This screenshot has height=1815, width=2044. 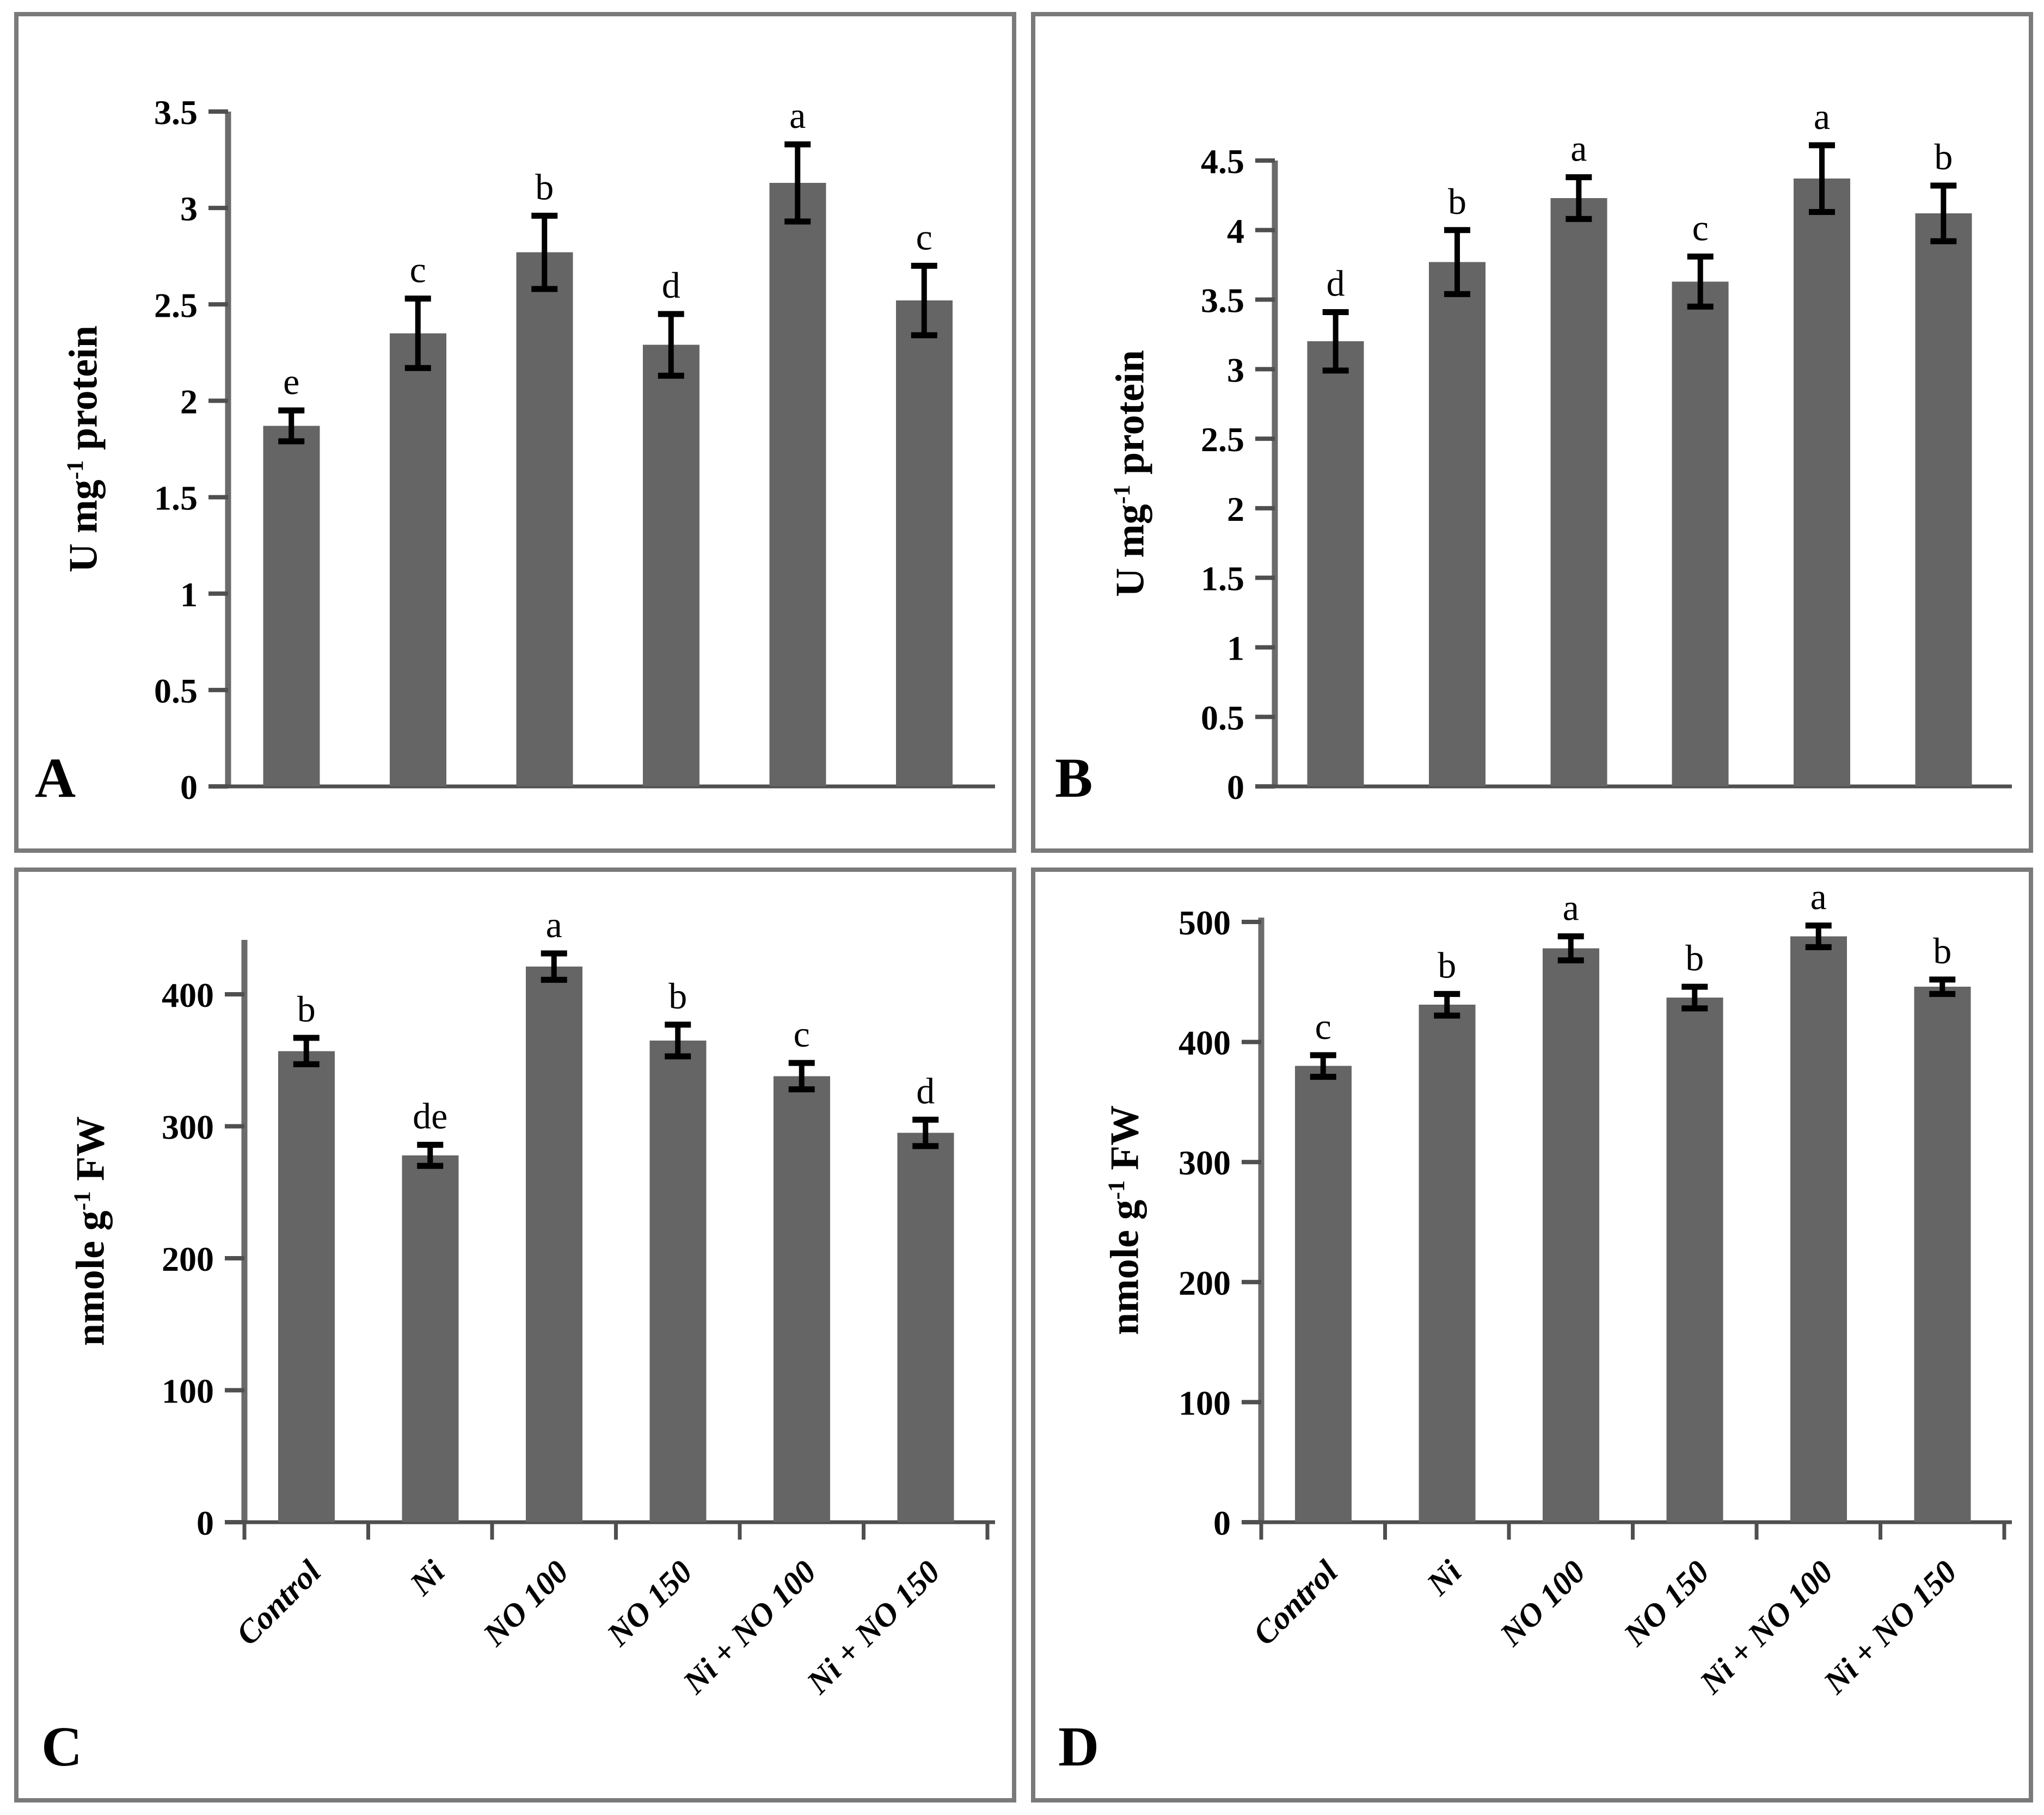 What do you see at coordinates (1204, 922) in the screenshot?
I see `y-tick-label: 500` at bounding box center [1204, 922].